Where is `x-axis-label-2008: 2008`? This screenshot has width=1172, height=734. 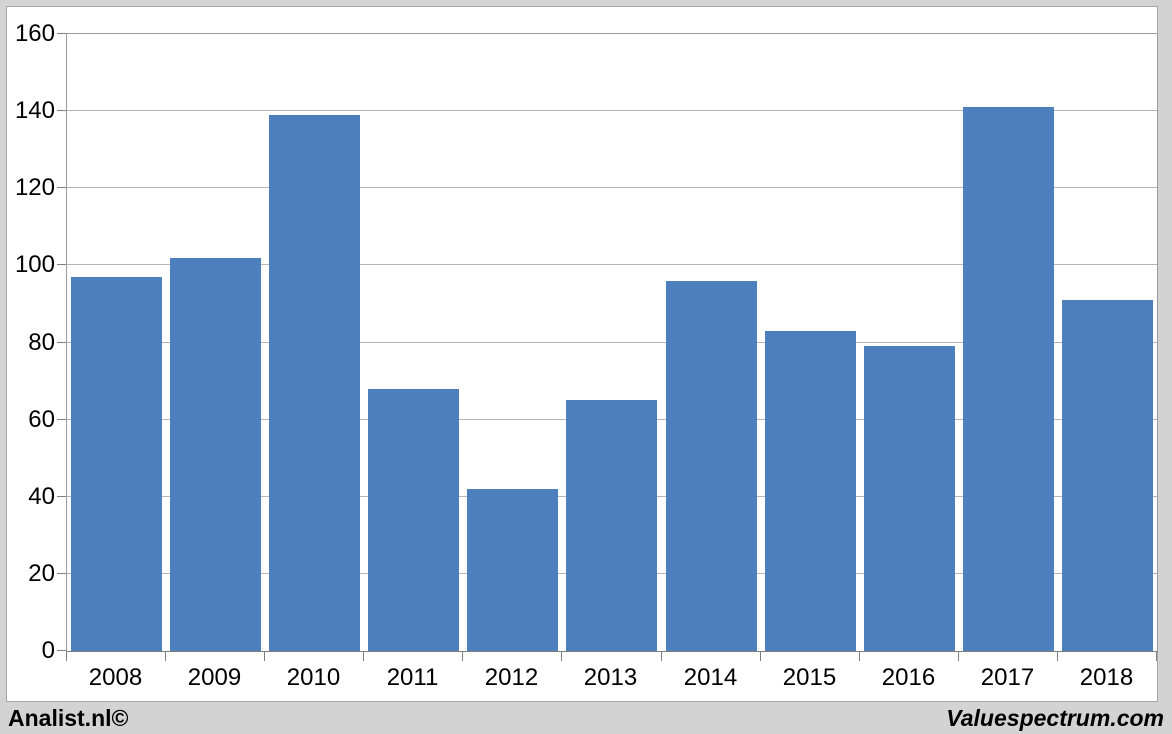
x-axis-label-2008: 2008 is located at coordinates (115, 677).